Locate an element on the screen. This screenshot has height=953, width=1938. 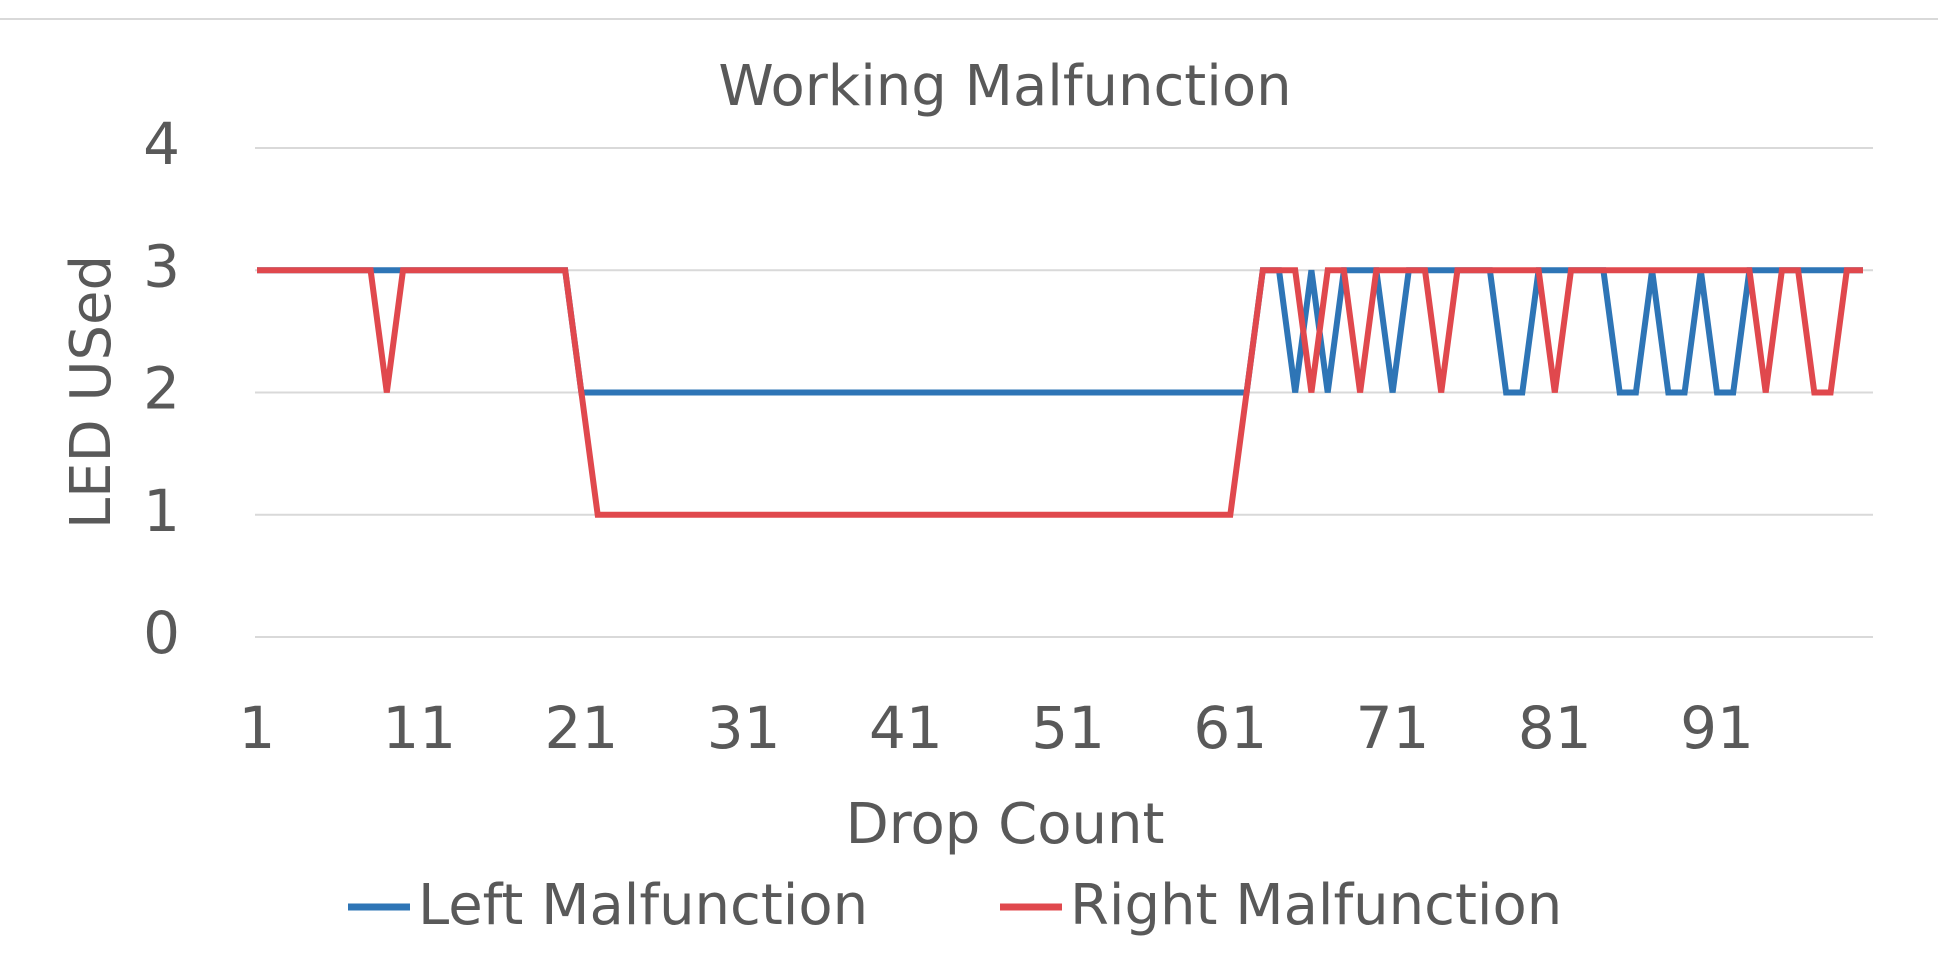
x-tick-label: 1 is located at coordinates (257, 728).